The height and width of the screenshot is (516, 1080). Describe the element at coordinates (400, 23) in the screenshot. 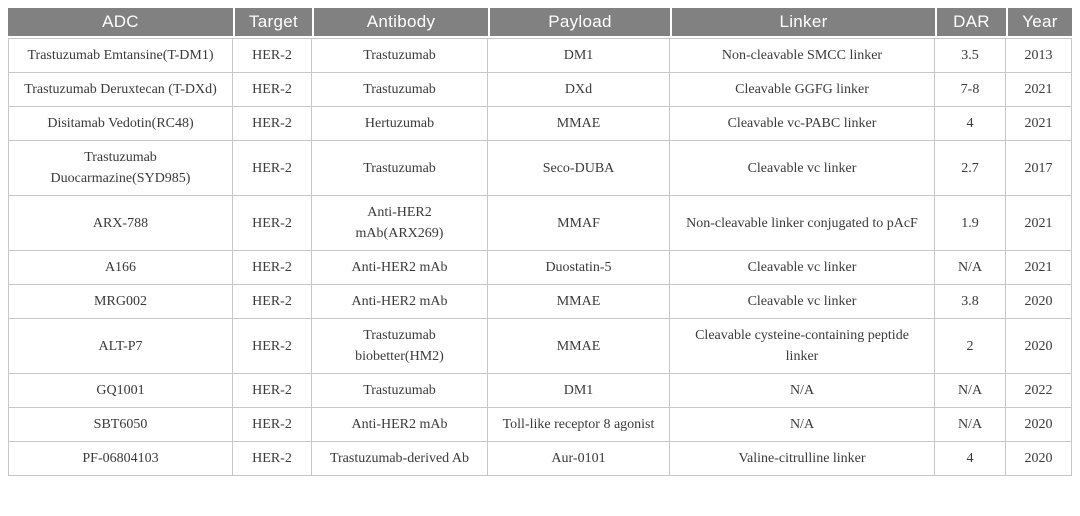

I see `column-header-antibody: Antibody` at that location.